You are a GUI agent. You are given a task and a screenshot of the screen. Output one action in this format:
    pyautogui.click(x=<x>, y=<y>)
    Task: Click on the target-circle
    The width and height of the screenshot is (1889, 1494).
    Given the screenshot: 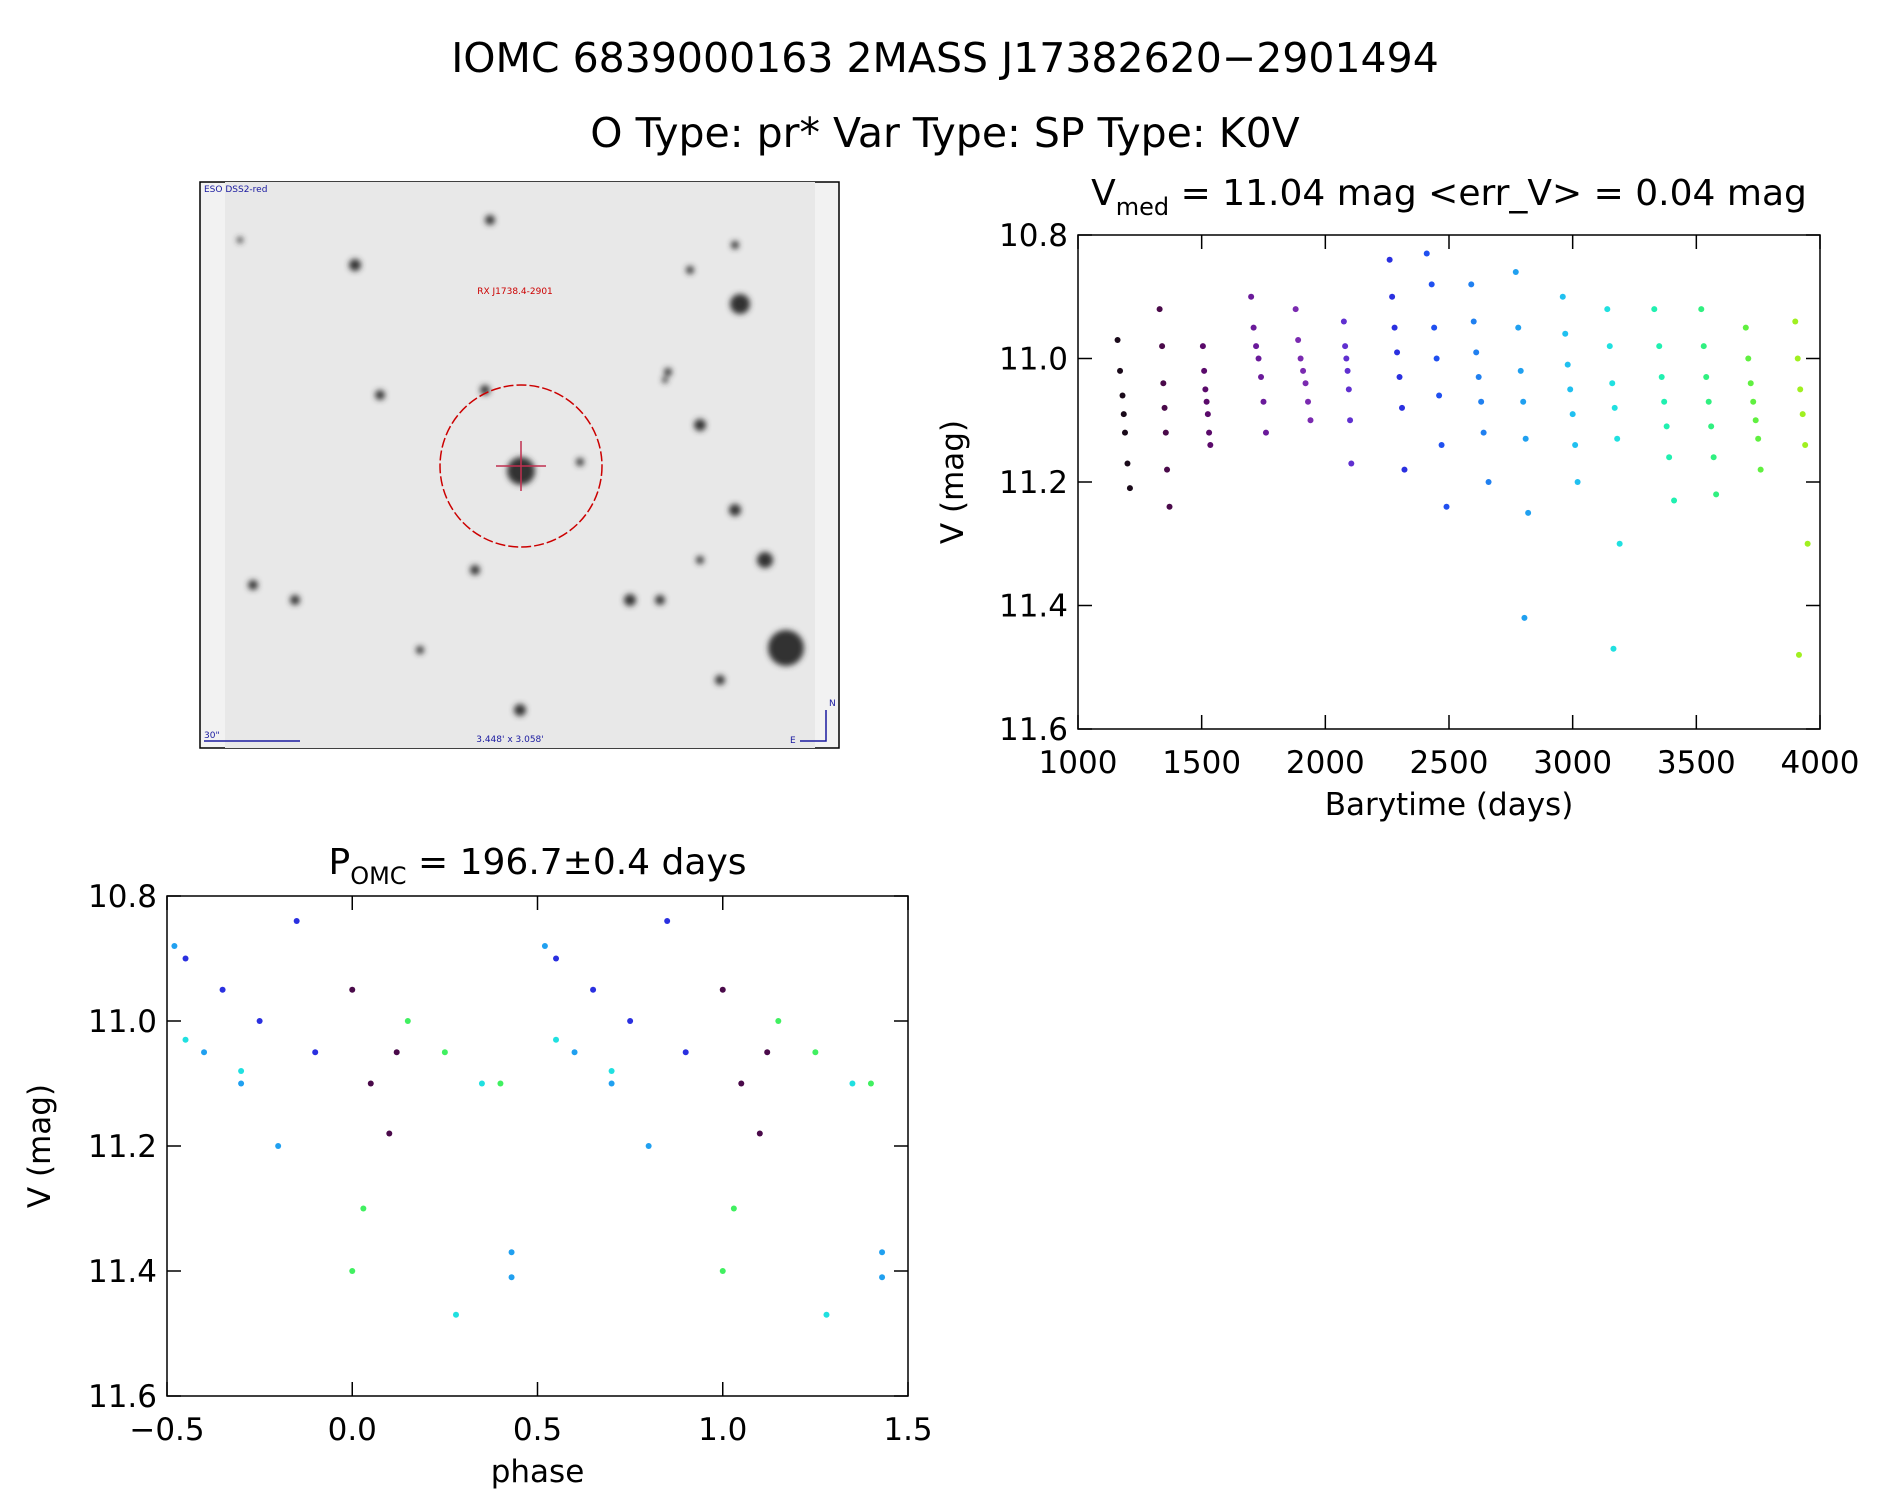 What is the action you would take?
    pyautogui.click(x=521, y=466)
    